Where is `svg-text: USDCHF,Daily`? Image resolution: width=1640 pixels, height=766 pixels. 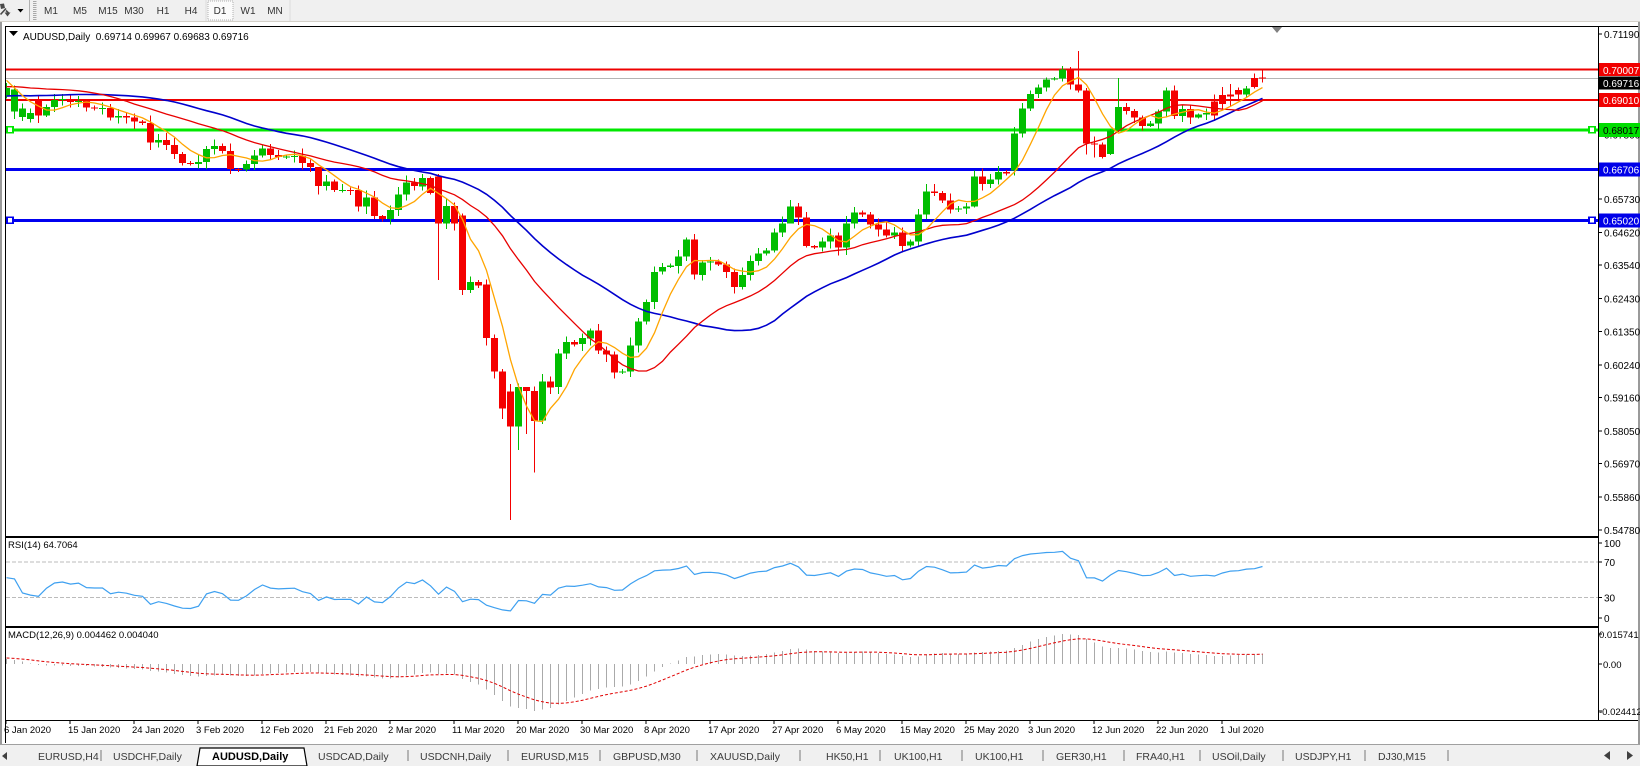 svg-text: USDCHF,Daily is located at coordinates (148, 757).